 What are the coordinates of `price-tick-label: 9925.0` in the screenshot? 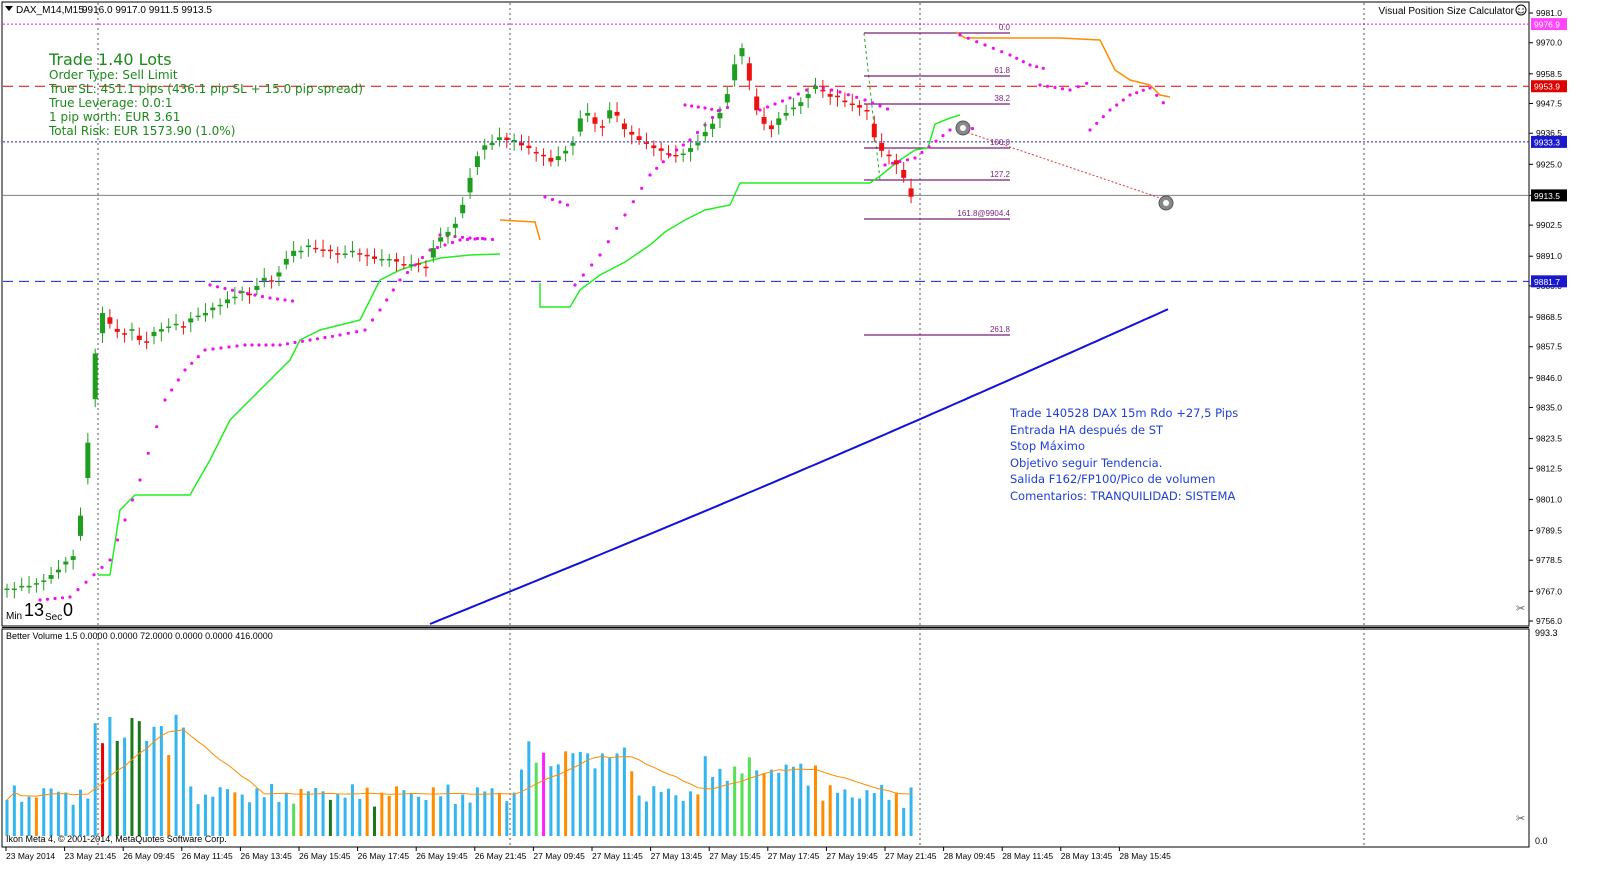 It's located at (1549, 164).